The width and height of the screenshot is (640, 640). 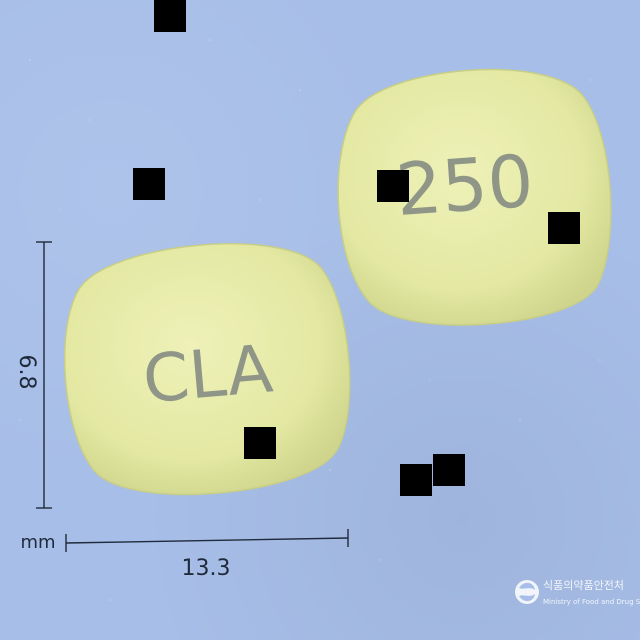 I want to click on height-label: 6.8, so click(x=26, y=372).